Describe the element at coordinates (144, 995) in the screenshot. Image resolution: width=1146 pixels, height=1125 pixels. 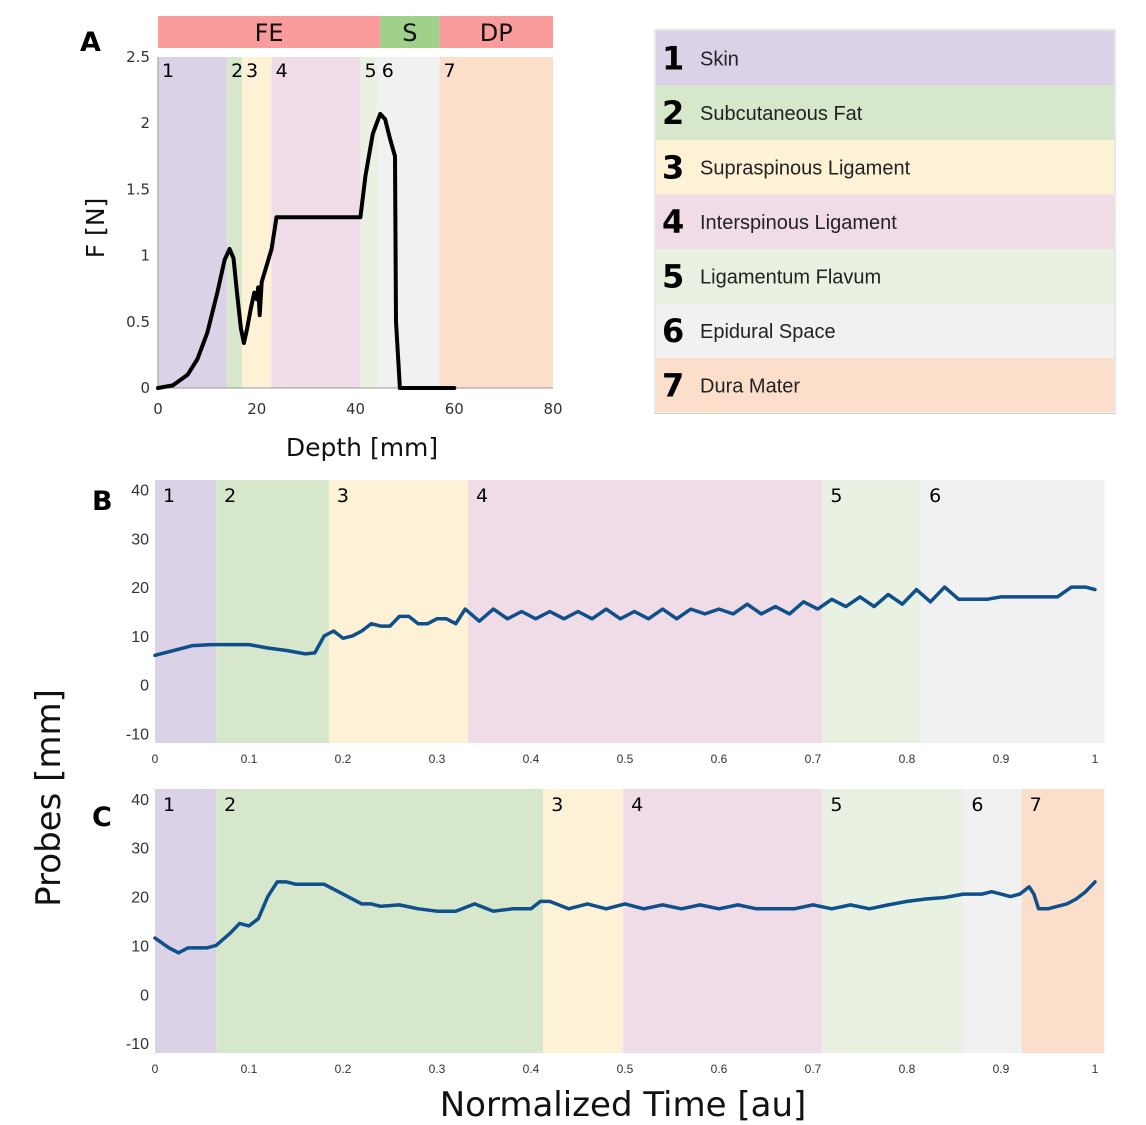
I see `c-y-tick-label: 0` at that location.